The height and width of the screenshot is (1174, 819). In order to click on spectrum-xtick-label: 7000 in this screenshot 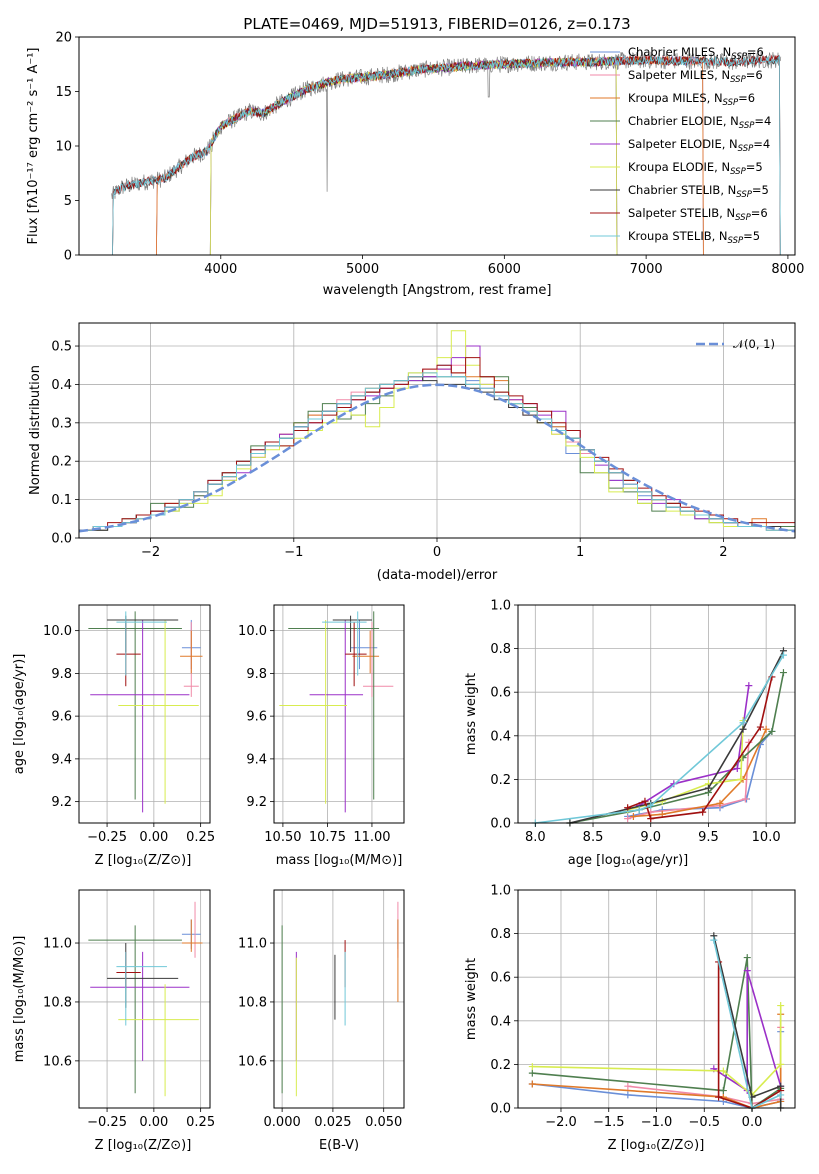, I will do `click(646, 269)`.